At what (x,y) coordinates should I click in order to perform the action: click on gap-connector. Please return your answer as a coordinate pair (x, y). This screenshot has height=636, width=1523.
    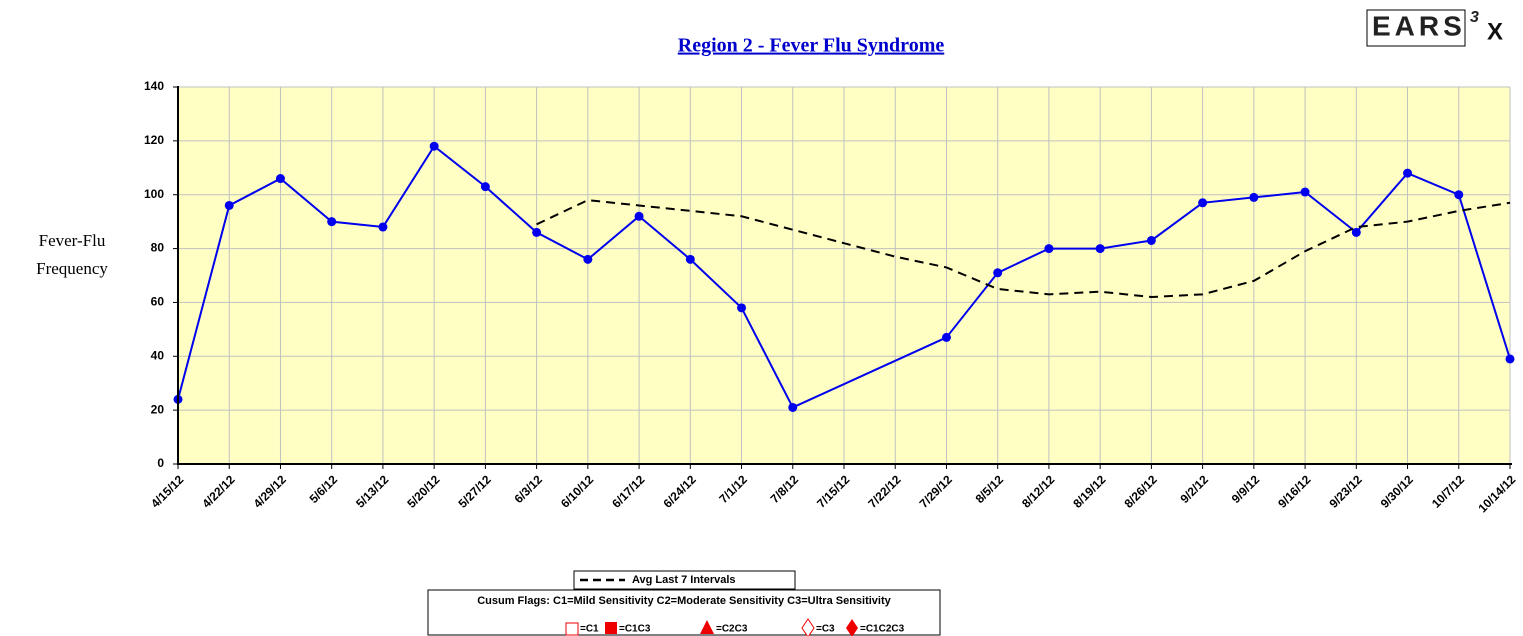
    Looking at the image, I should click on (869, 372).